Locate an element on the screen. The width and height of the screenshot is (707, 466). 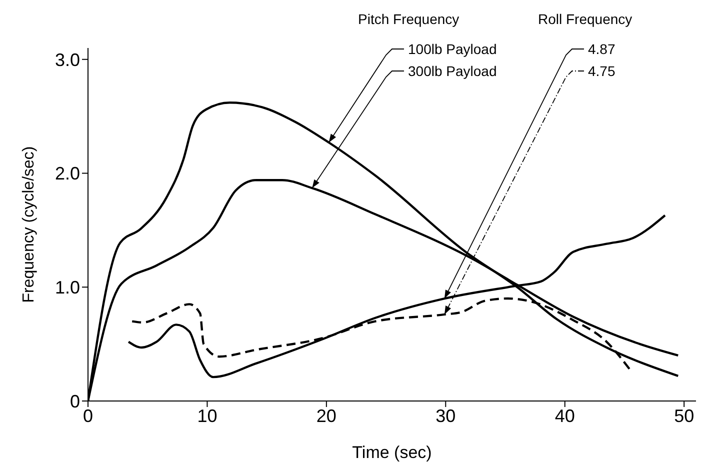
y-tick-label: 3.0 is located at coordinates (67, 60).